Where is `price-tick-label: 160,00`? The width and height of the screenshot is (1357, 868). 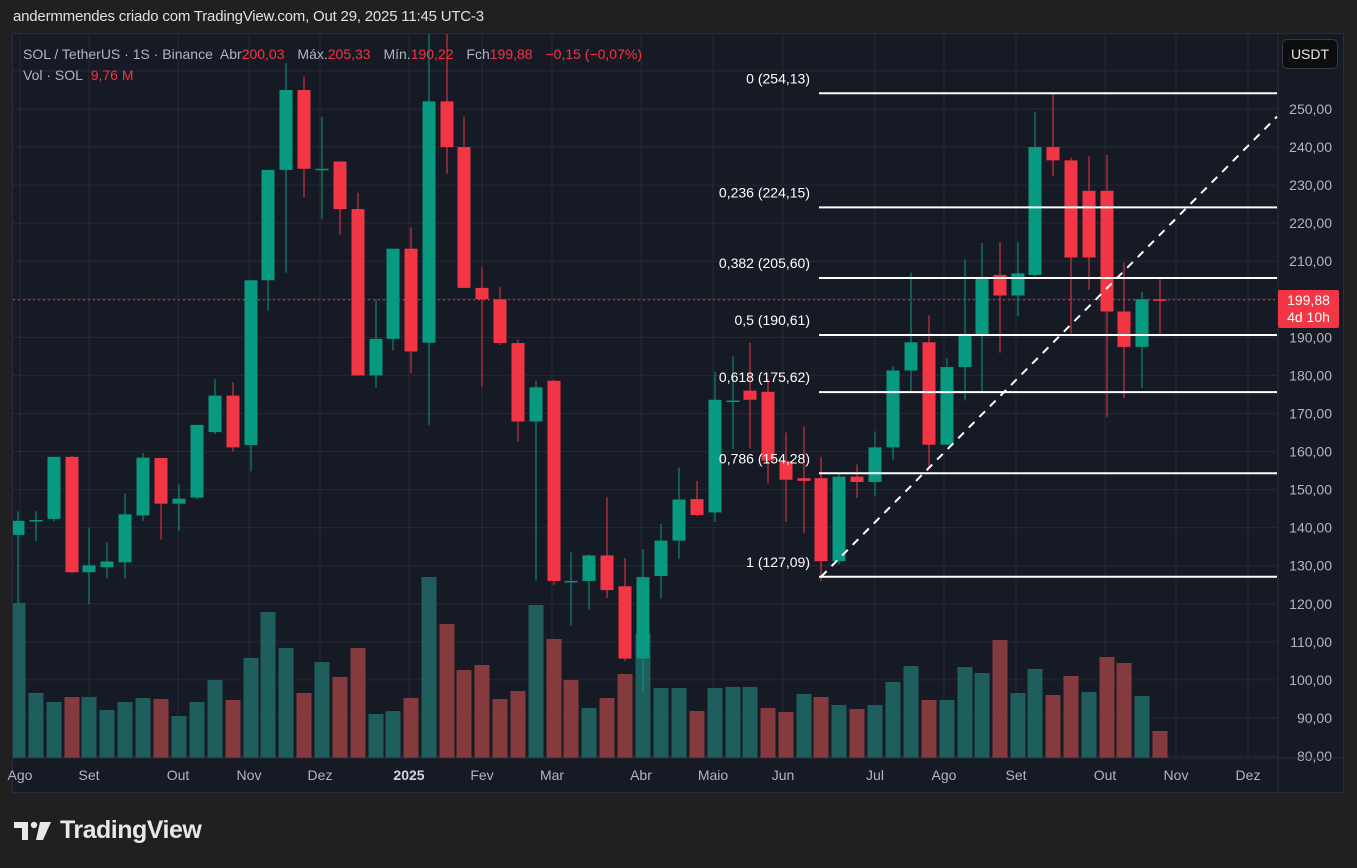 price-tick-label: 160,00 is located at coordinates (1310, 452).